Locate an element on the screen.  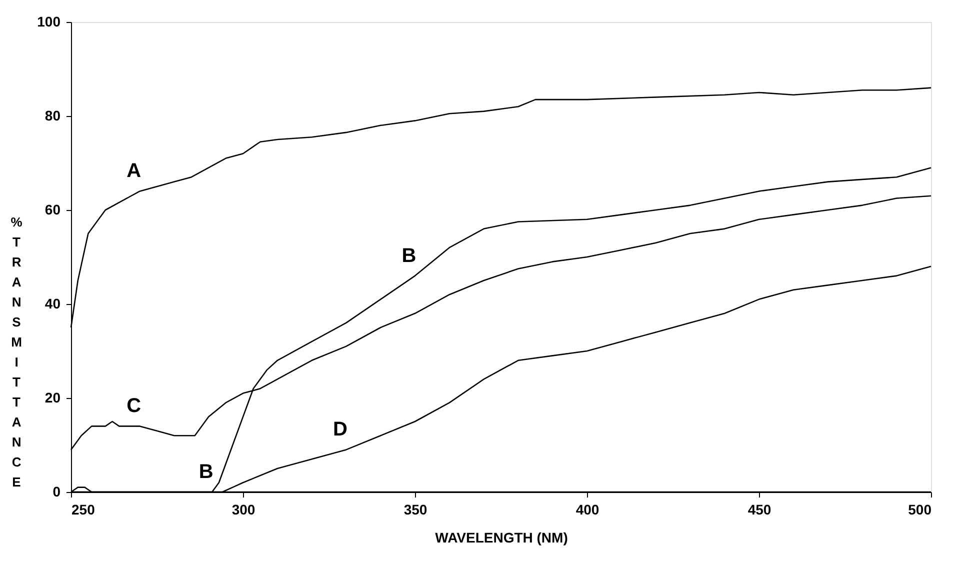
x-tick-label: 400 is located at coordinates (588, 510).